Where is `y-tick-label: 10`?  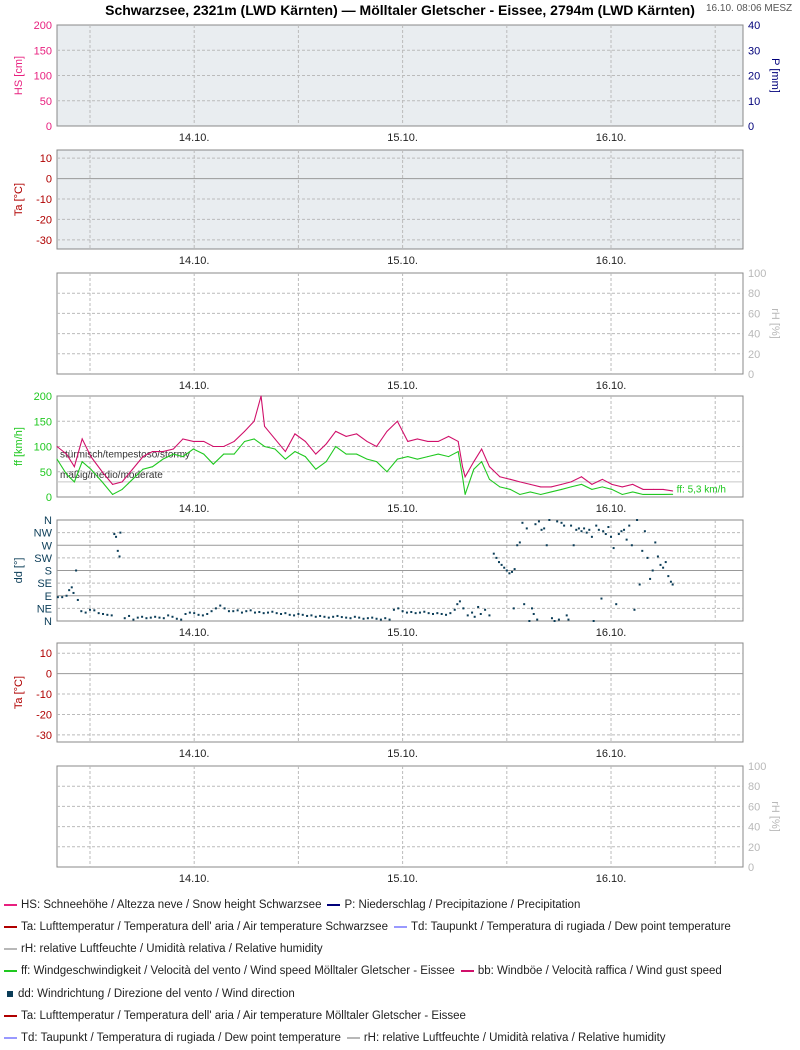 y-tick-label: 10 is located at coordinates (46, 159).